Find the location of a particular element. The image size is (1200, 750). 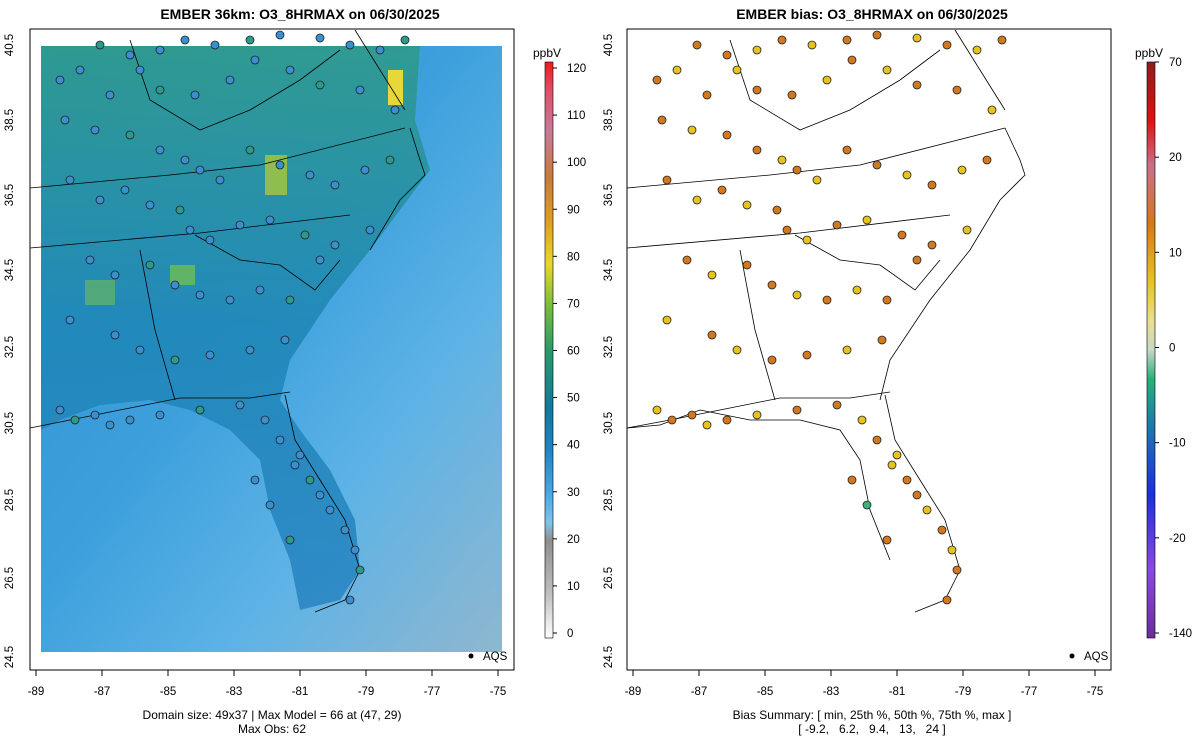

y-tick-label: 36.5 is located at coordinates (10, 195).